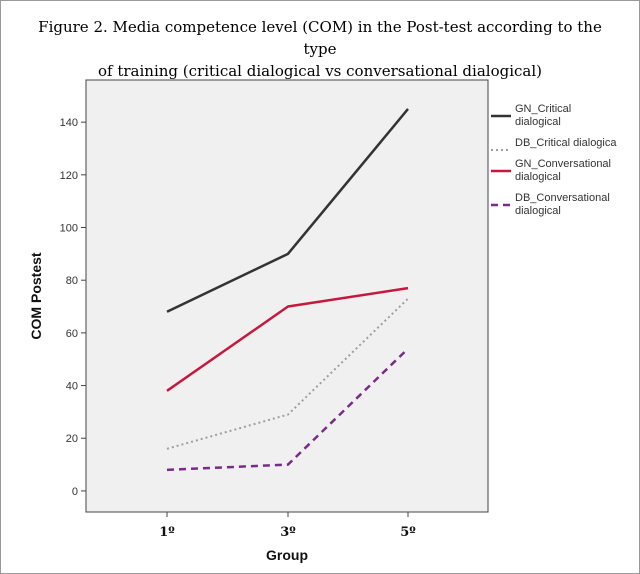  What do you see at coordinates (72, 334) in the screenshot?
I see `y-tick-label: 60` at bounding box center [72, 334].